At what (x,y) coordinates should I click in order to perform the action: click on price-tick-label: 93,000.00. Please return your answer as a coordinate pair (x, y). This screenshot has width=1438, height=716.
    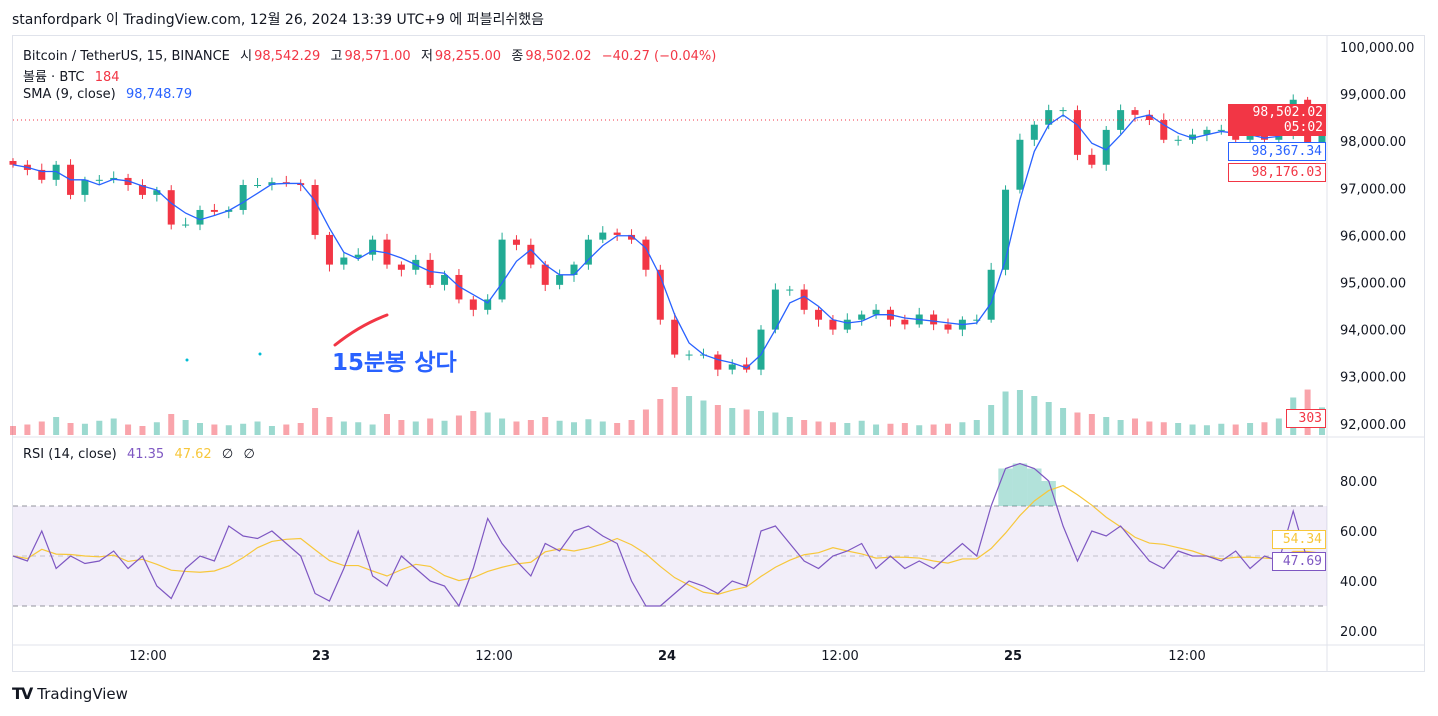
    Looking at the image, I should click on (1373, 378).